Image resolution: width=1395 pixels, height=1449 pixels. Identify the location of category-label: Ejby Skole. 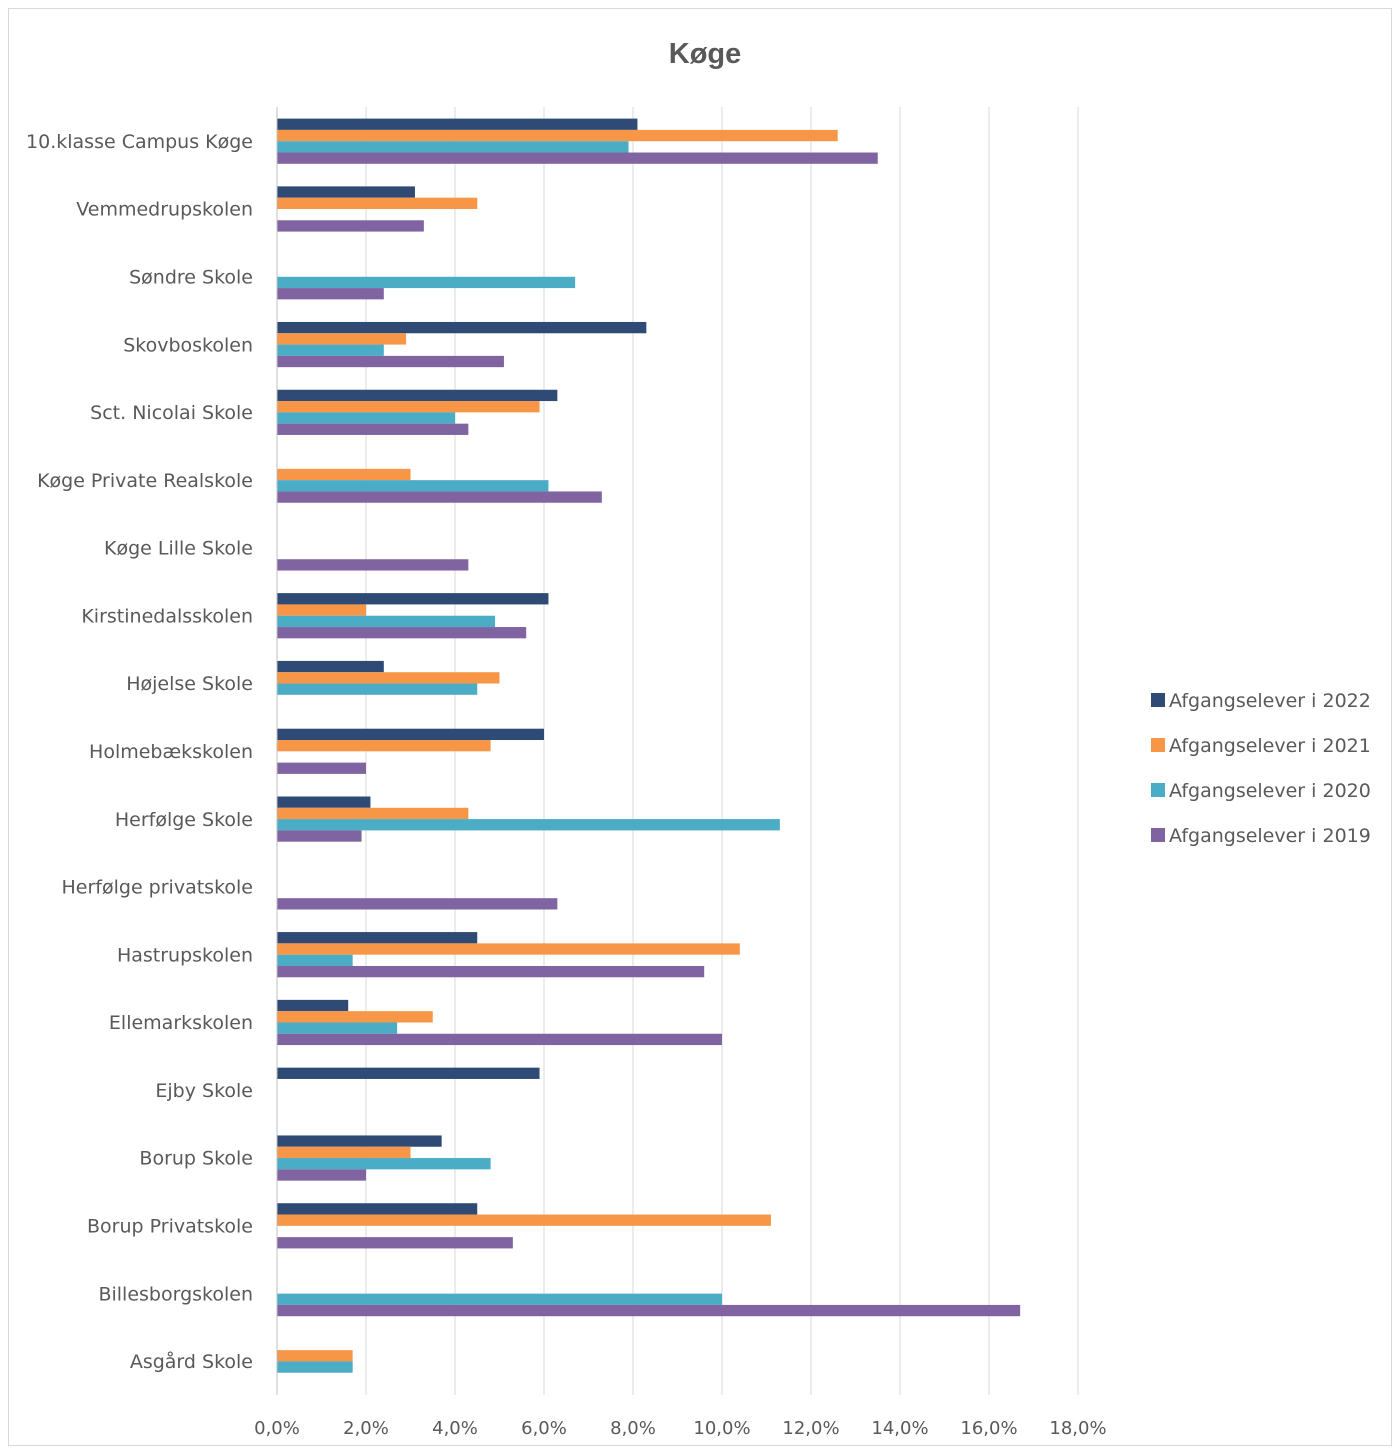
(204, 1091).